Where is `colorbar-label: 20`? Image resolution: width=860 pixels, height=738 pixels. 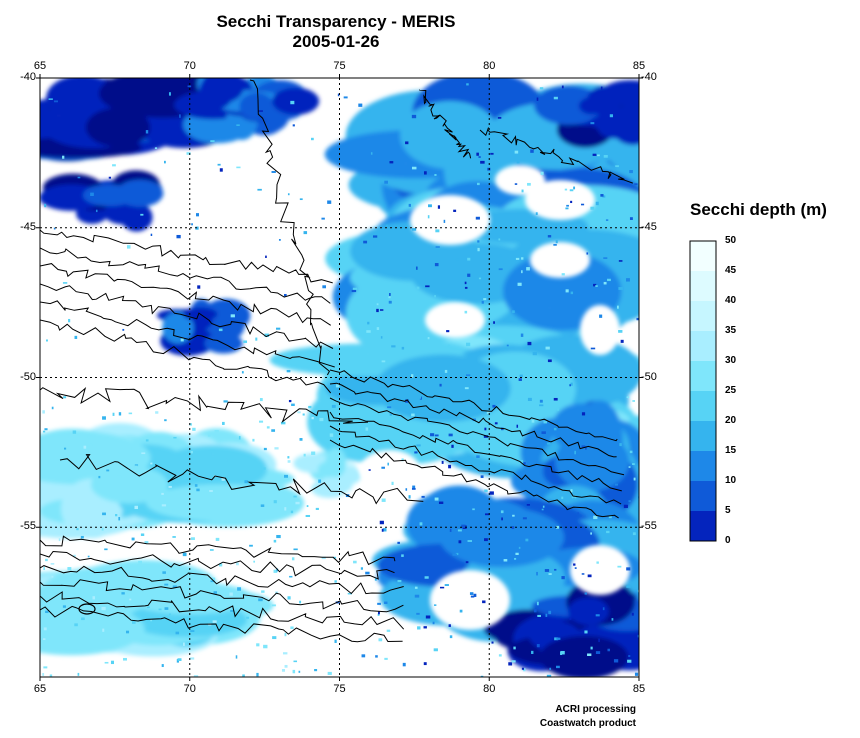 colorbar-label: 20 is located at coordinates (731, 420).